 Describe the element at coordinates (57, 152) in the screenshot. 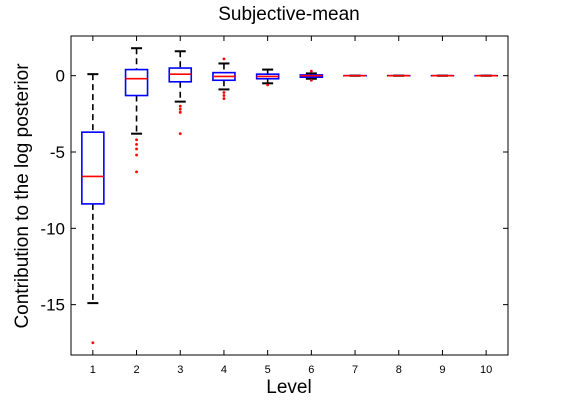

I see `y-tick-label: -5` at that location.